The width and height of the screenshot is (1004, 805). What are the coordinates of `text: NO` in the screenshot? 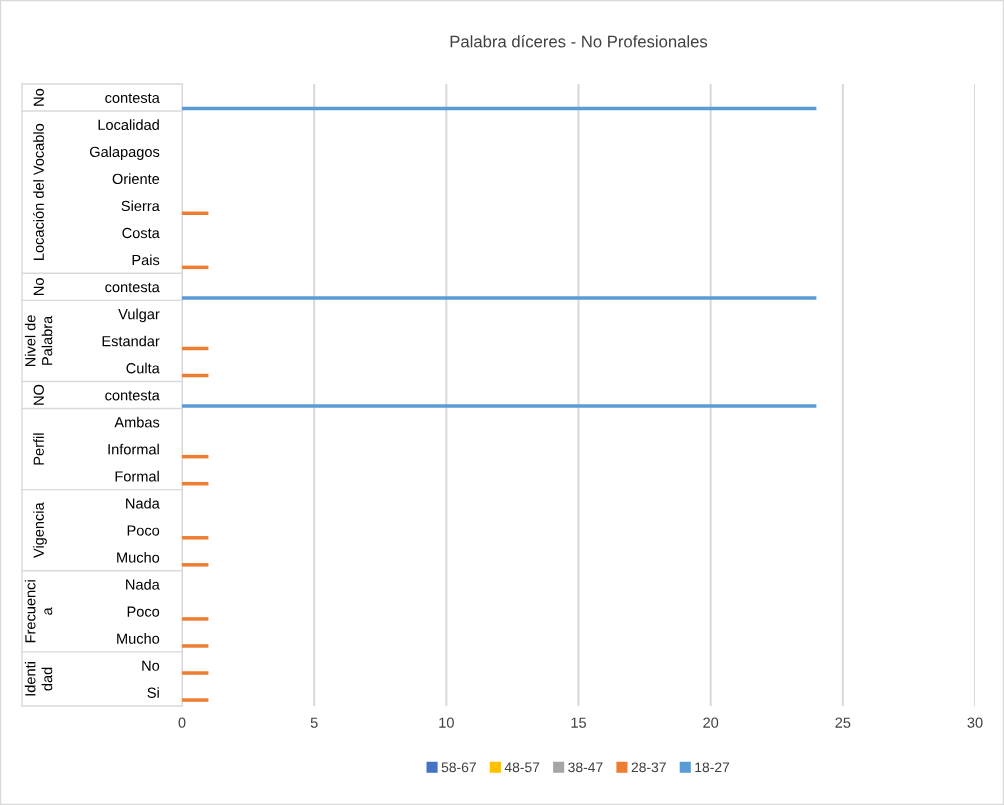 It's located at (38, 394).